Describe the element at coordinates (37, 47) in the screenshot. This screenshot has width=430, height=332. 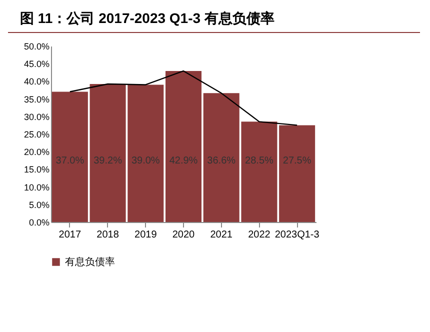
I see `y-tick-label: 50.0%` at that location.